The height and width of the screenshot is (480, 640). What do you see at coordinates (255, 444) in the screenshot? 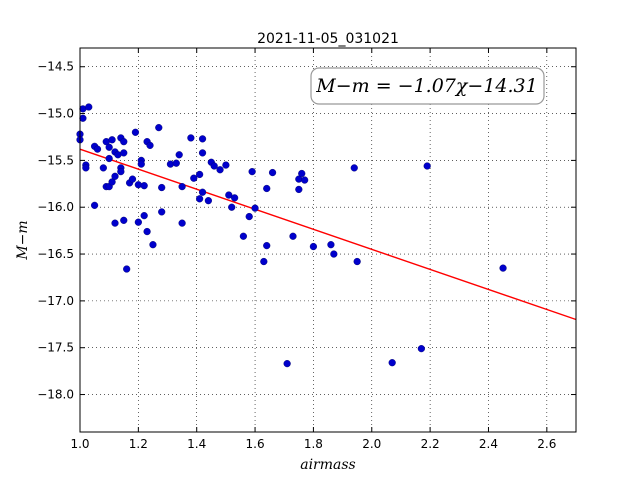
I see `x-tick-label: 1.6` at bounding box center [255, 444].